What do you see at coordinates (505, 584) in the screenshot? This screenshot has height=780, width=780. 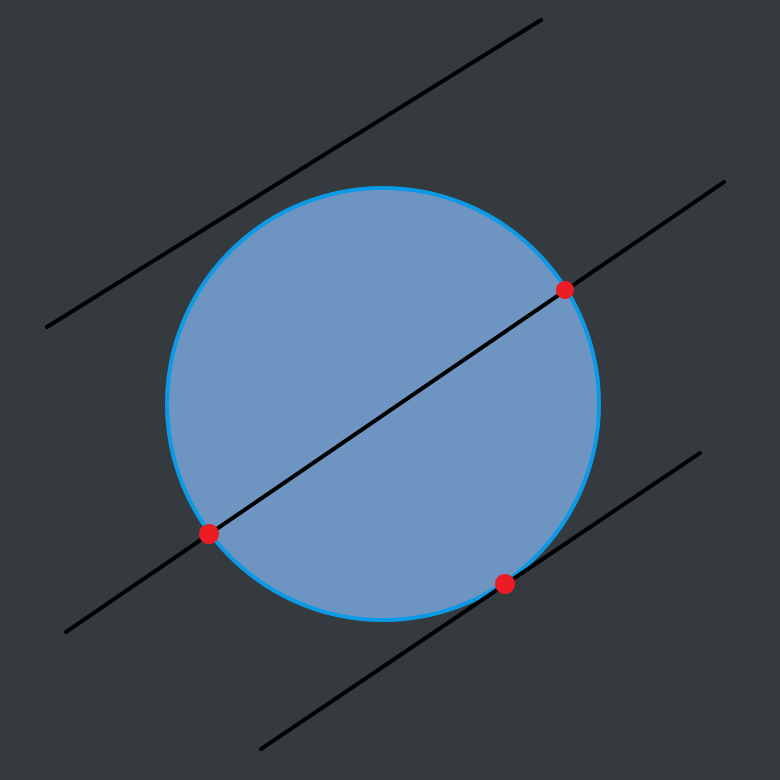 I see `tangent-point` at bounding box center [505, 584].